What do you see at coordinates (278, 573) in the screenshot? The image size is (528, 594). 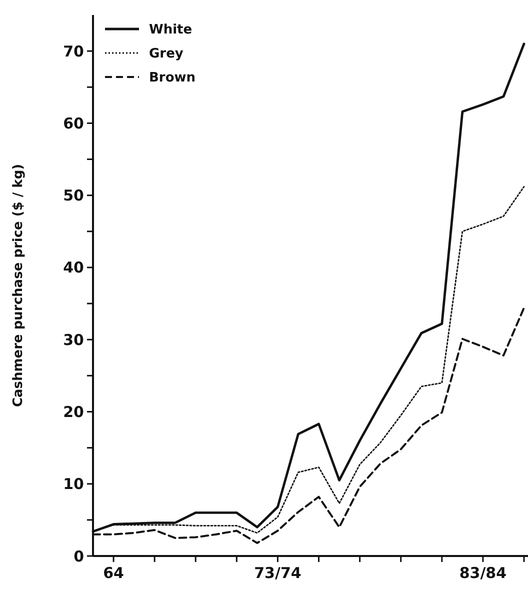 I see `x-tick-label: 73/74` at bounding box center [278, 573].